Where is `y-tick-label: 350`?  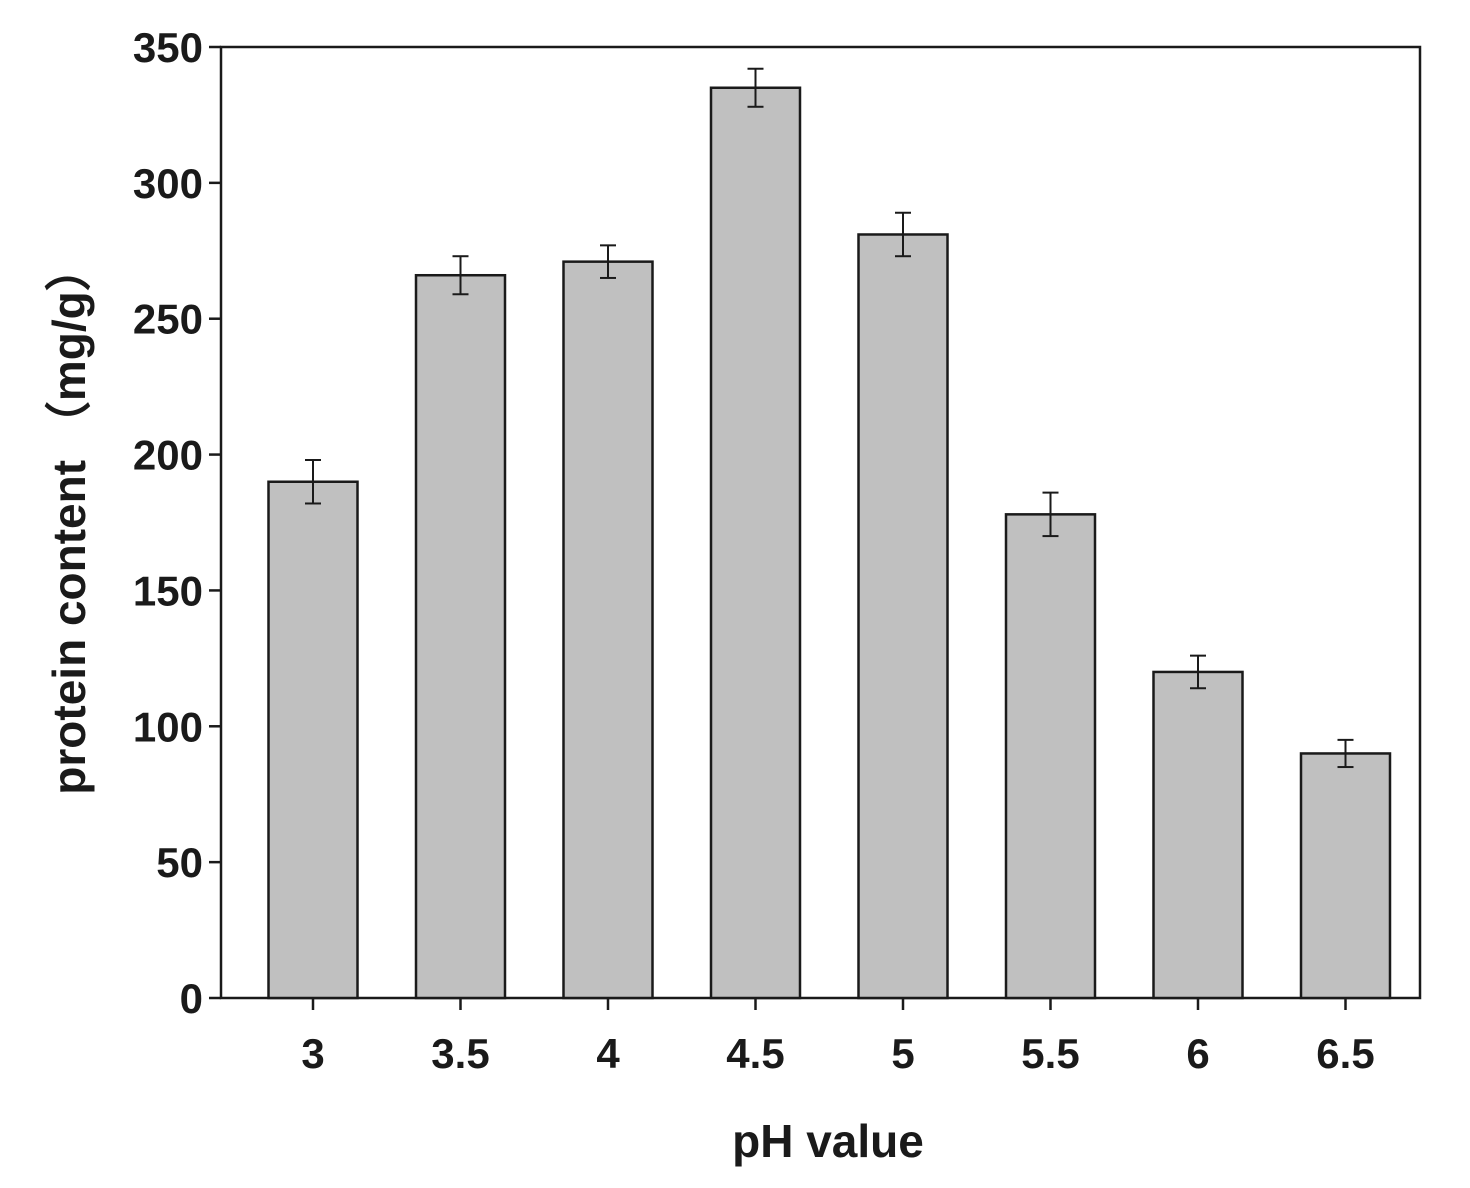 y-tick-label: 350 is located at coordinates (168, 47).